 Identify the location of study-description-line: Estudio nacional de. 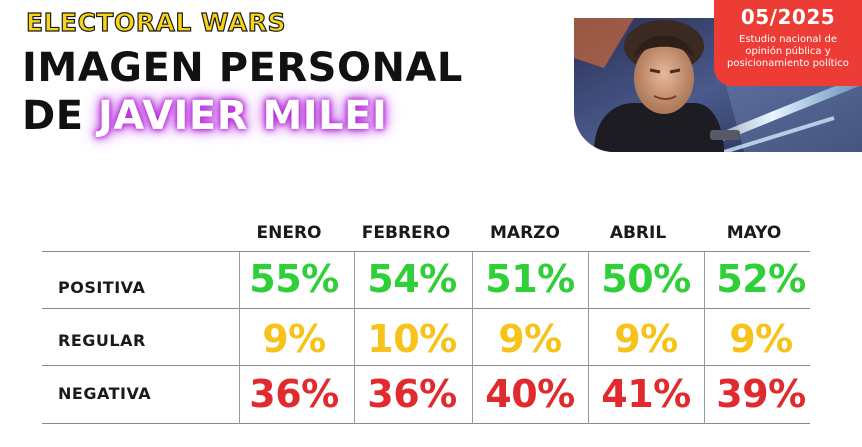
(788, 39).